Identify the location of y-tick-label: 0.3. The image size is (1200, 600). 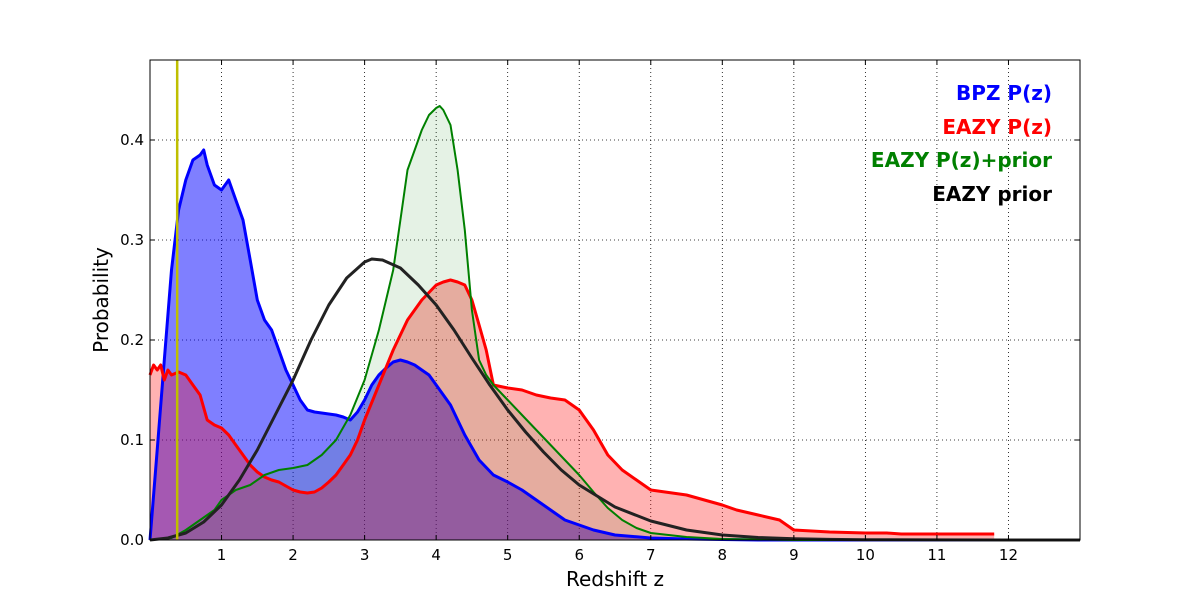
(132, 240).